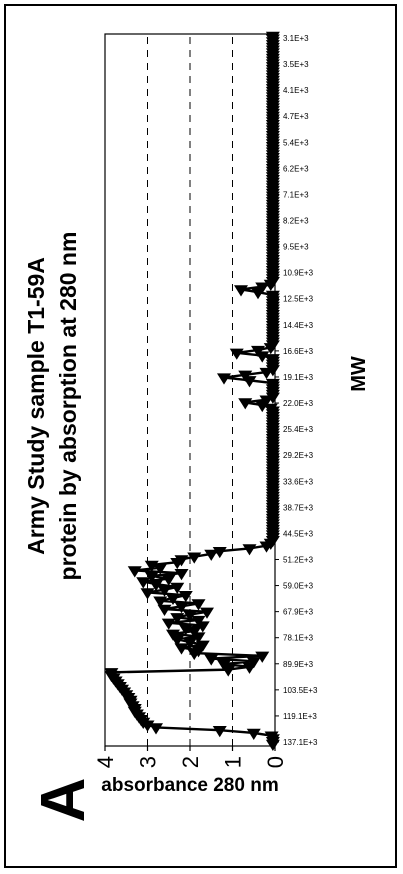  Describe the element at coordinates (148, 762) in the screenshot. I see `y-tick-label: 3` at that location.